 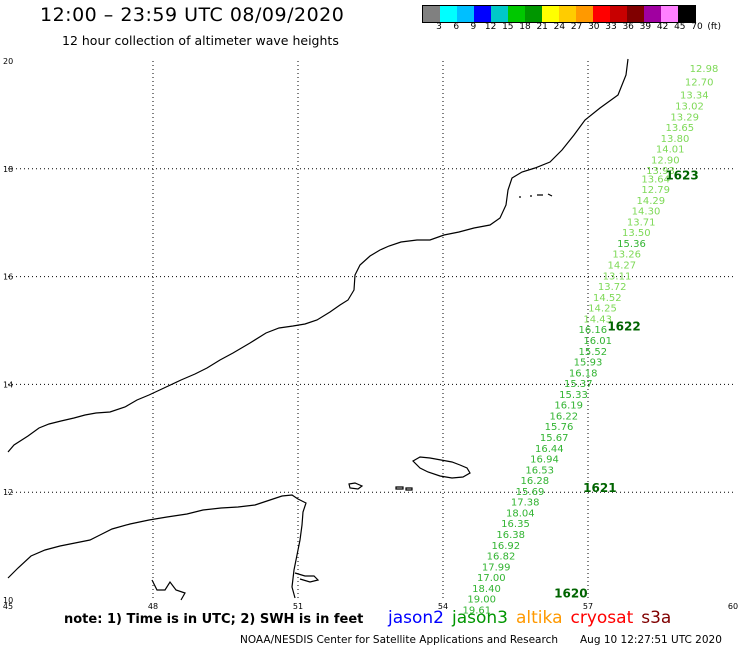 What do you see at coordinates (481, 600) in the screenshot?
I see `swh-value: 19.00` at bounding box center [481, 600].